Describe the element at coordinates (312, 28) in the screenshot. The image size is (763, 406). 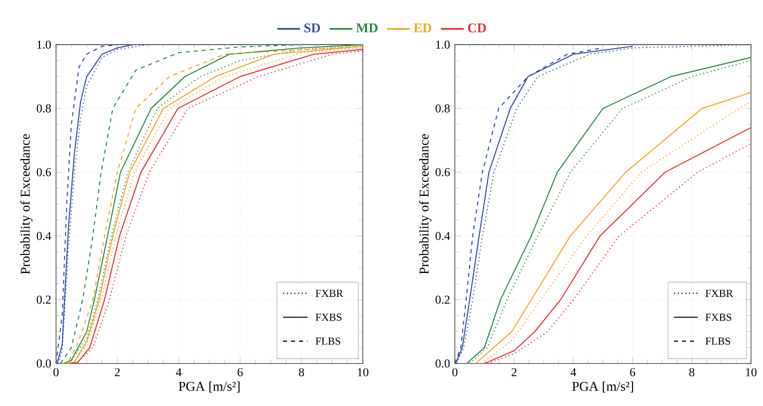
I see `legend-label: SD` at that location.